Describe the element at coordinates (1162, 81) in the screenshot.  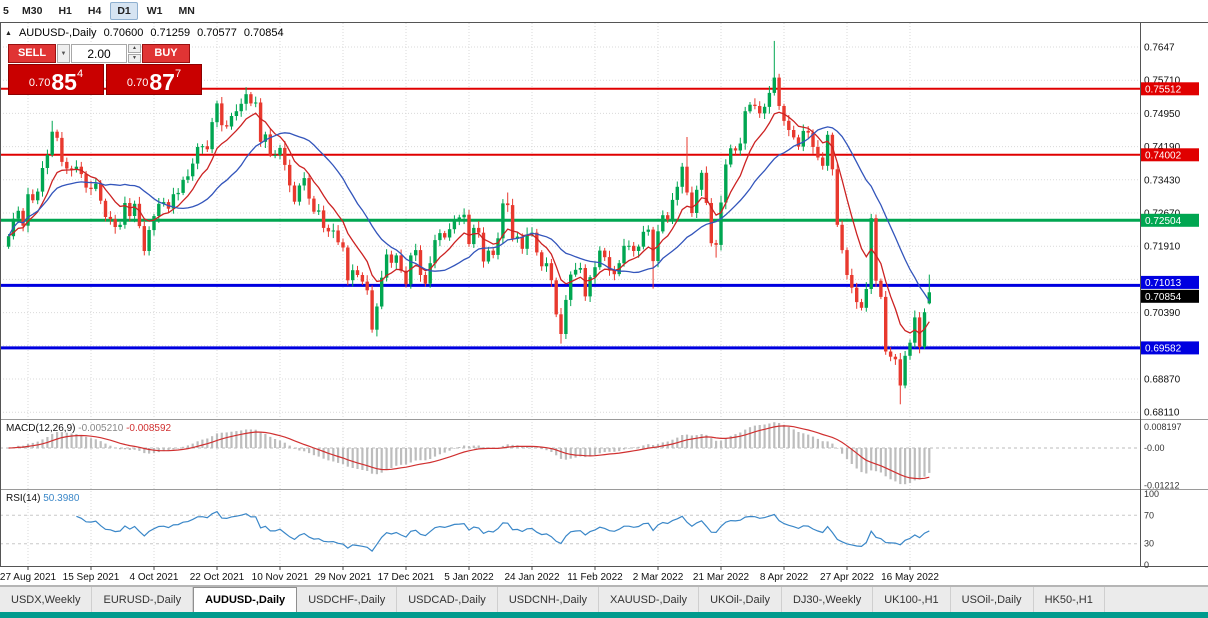
I see `svg-text: 0.75710` at that location.